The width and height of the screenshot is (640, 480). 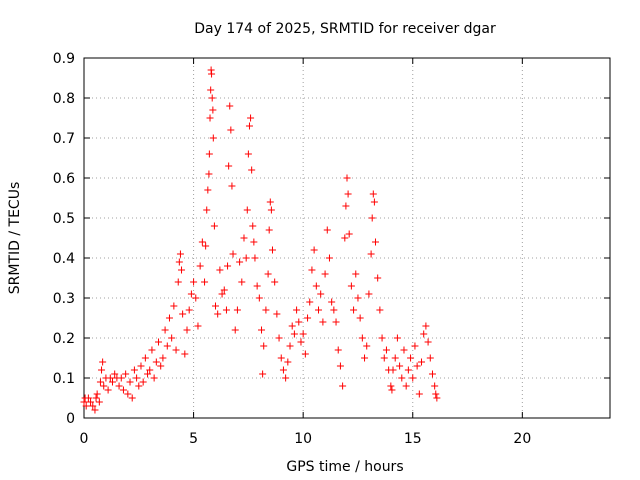 I want to click on y-axis-label: SRMTID / TECUs, so click(x=15, y=238).